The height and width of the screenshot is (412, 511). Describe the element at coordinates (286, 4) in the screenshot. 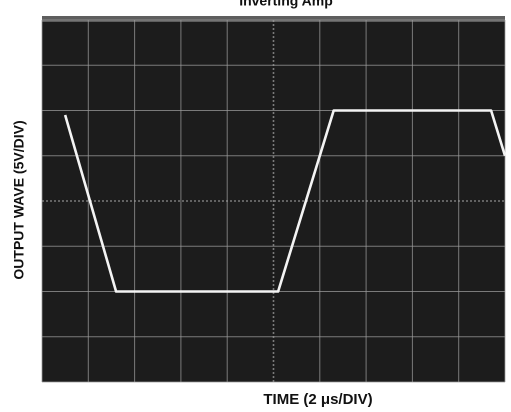

I see `chart-title: Inverting Amp` at that location.